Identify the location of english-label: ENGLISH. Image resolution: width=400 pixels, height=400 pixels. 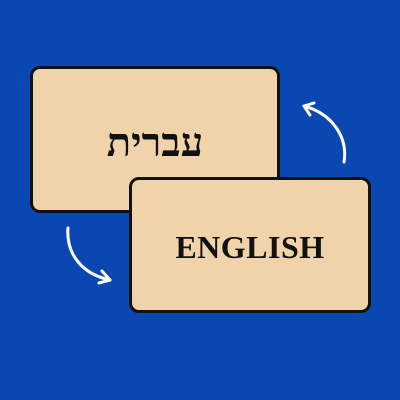
(250, 247).